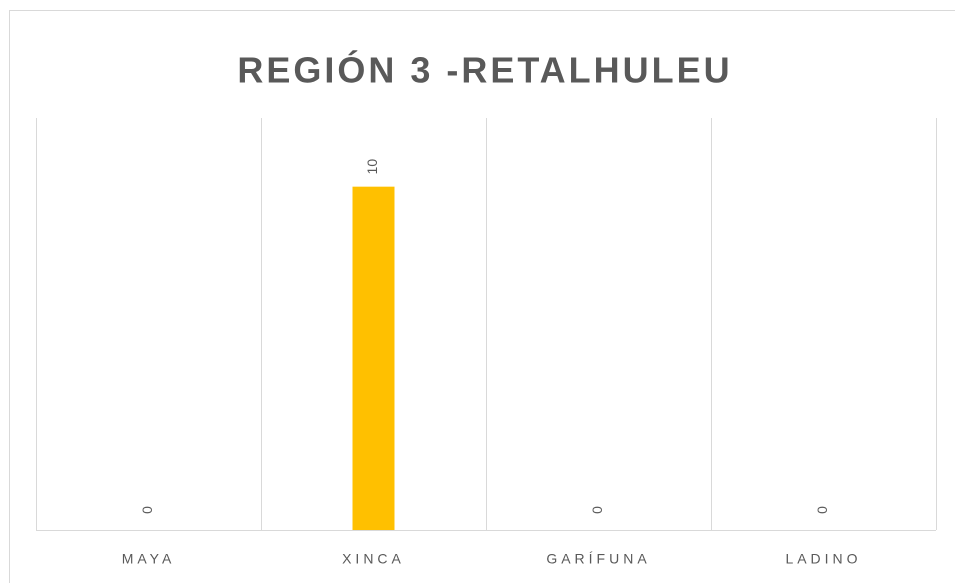 Image resolution: width=955 pixels, height=583 pixels. Describe the element at coordinates (372, 167) in the screenshot. I see `data-label: 10` at that location.